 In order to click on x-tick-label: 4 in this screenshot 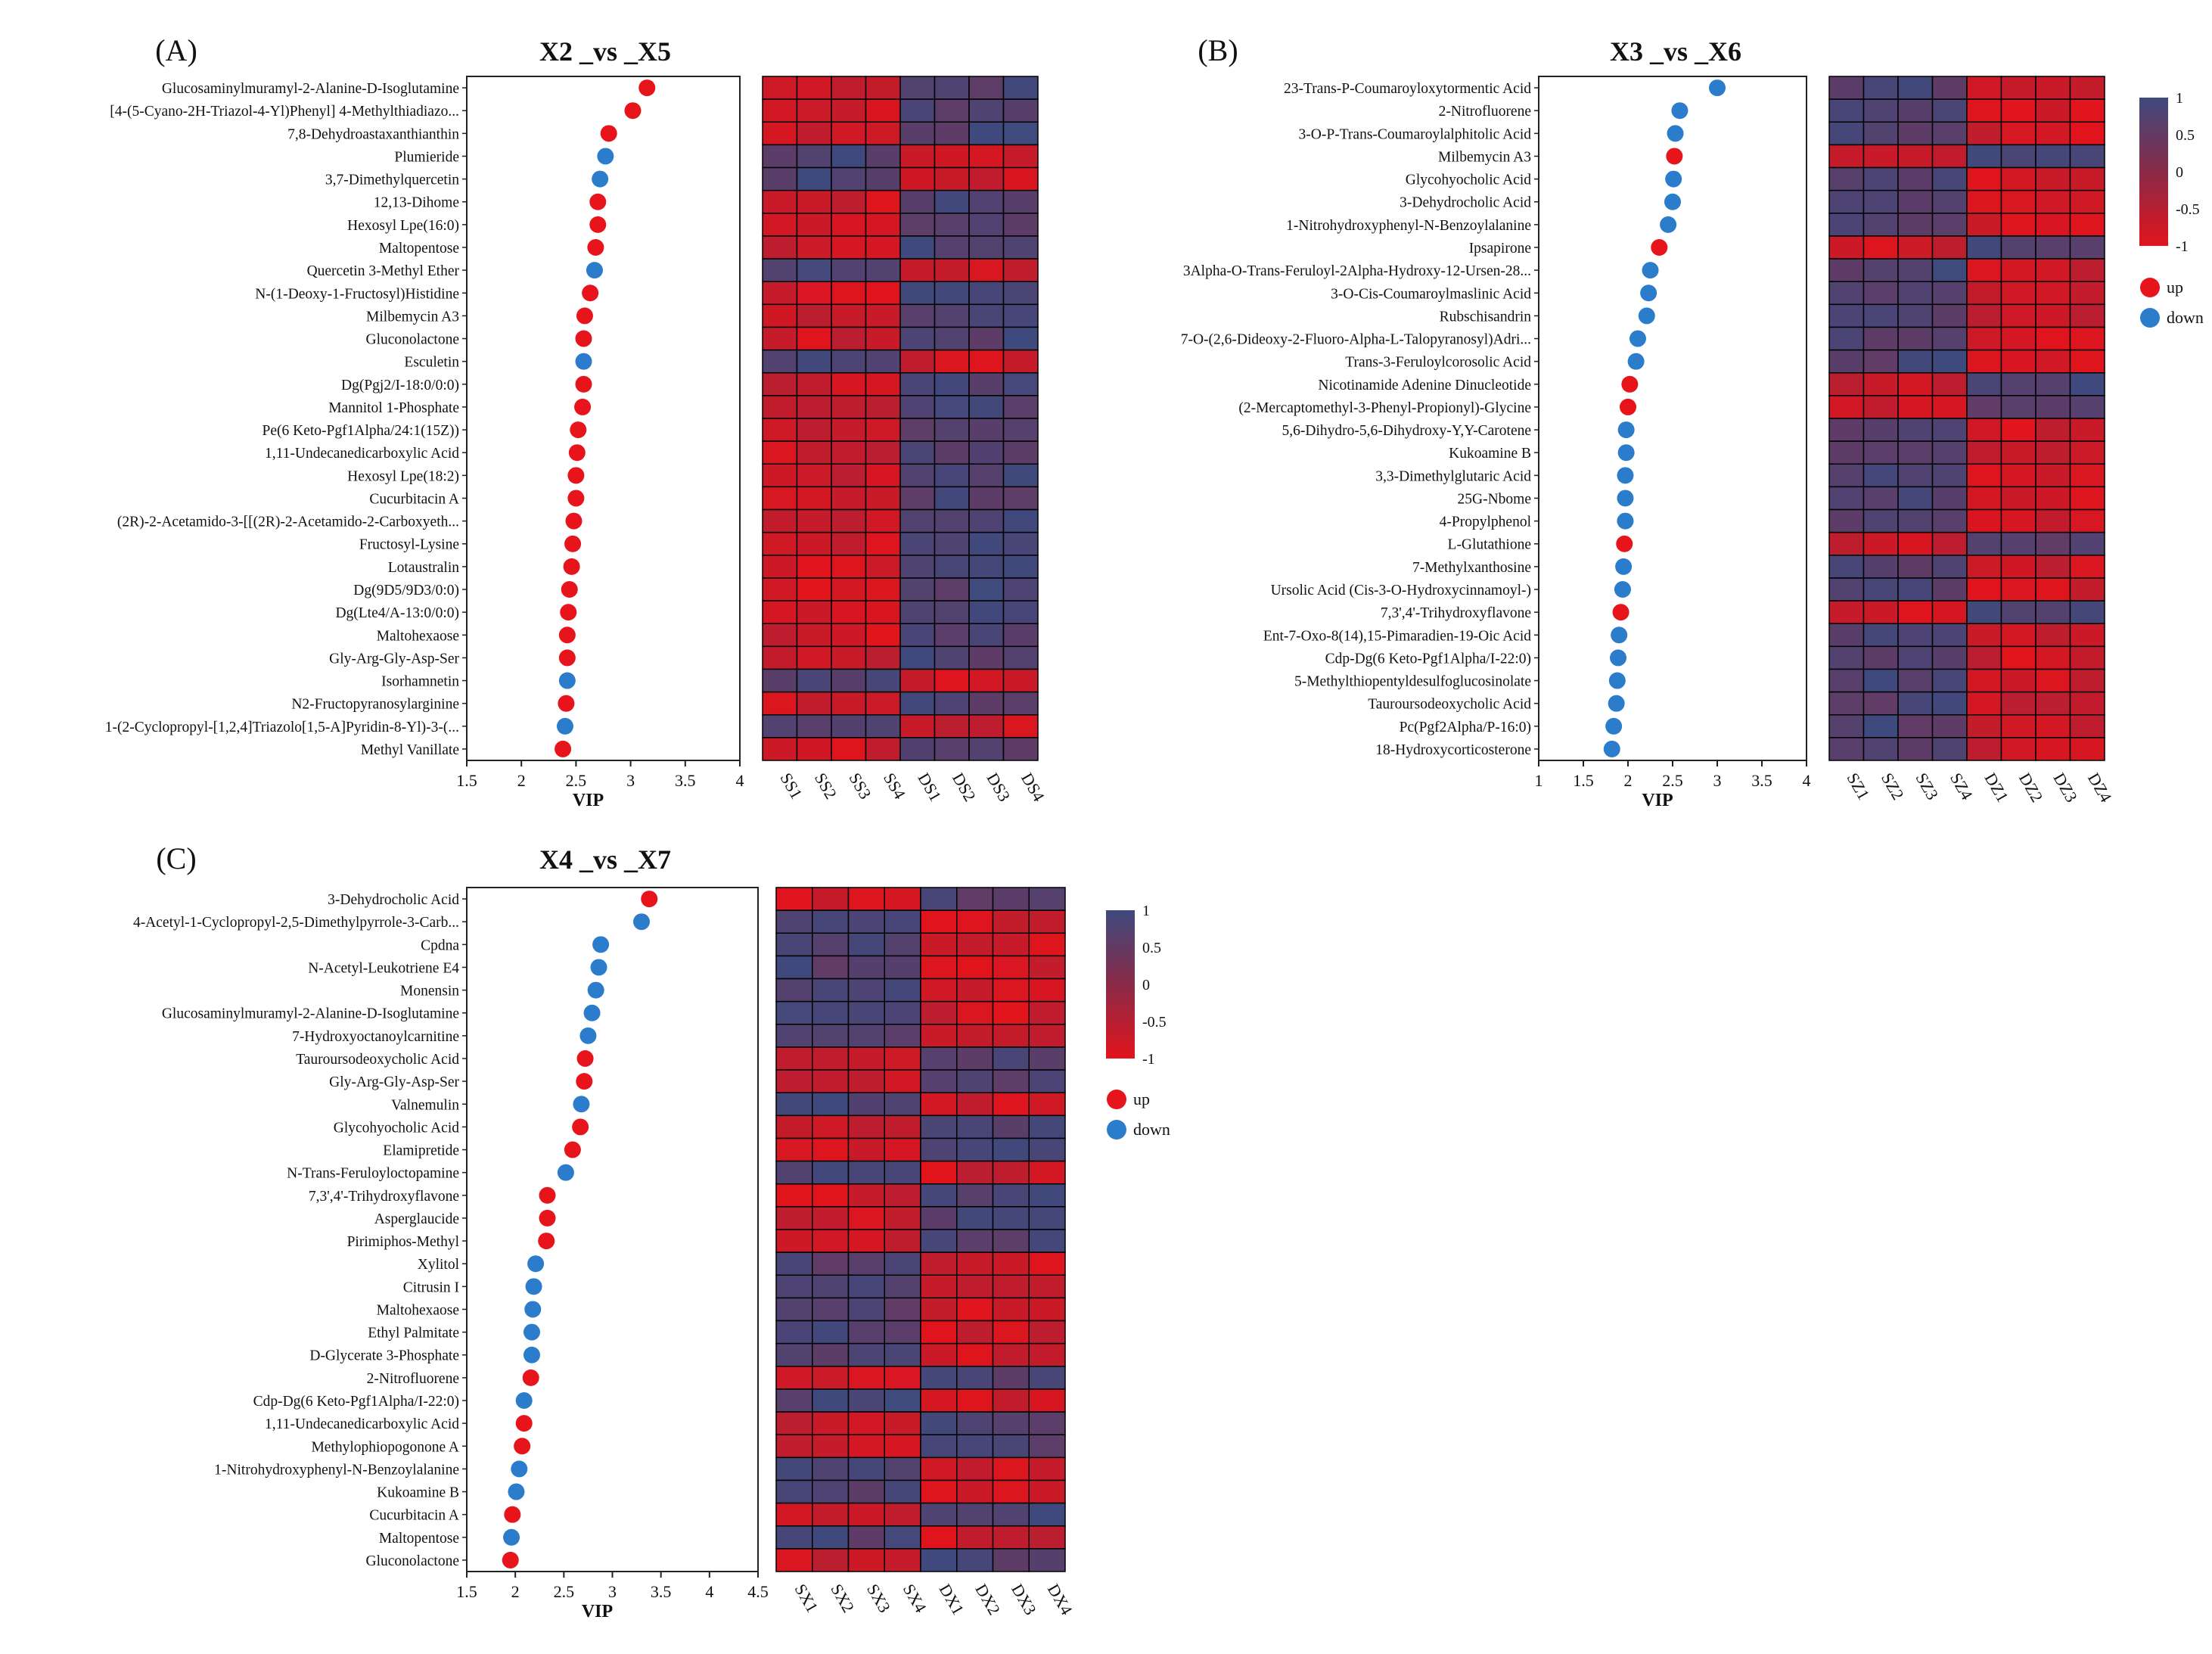, I will do `click(740, 780)`.